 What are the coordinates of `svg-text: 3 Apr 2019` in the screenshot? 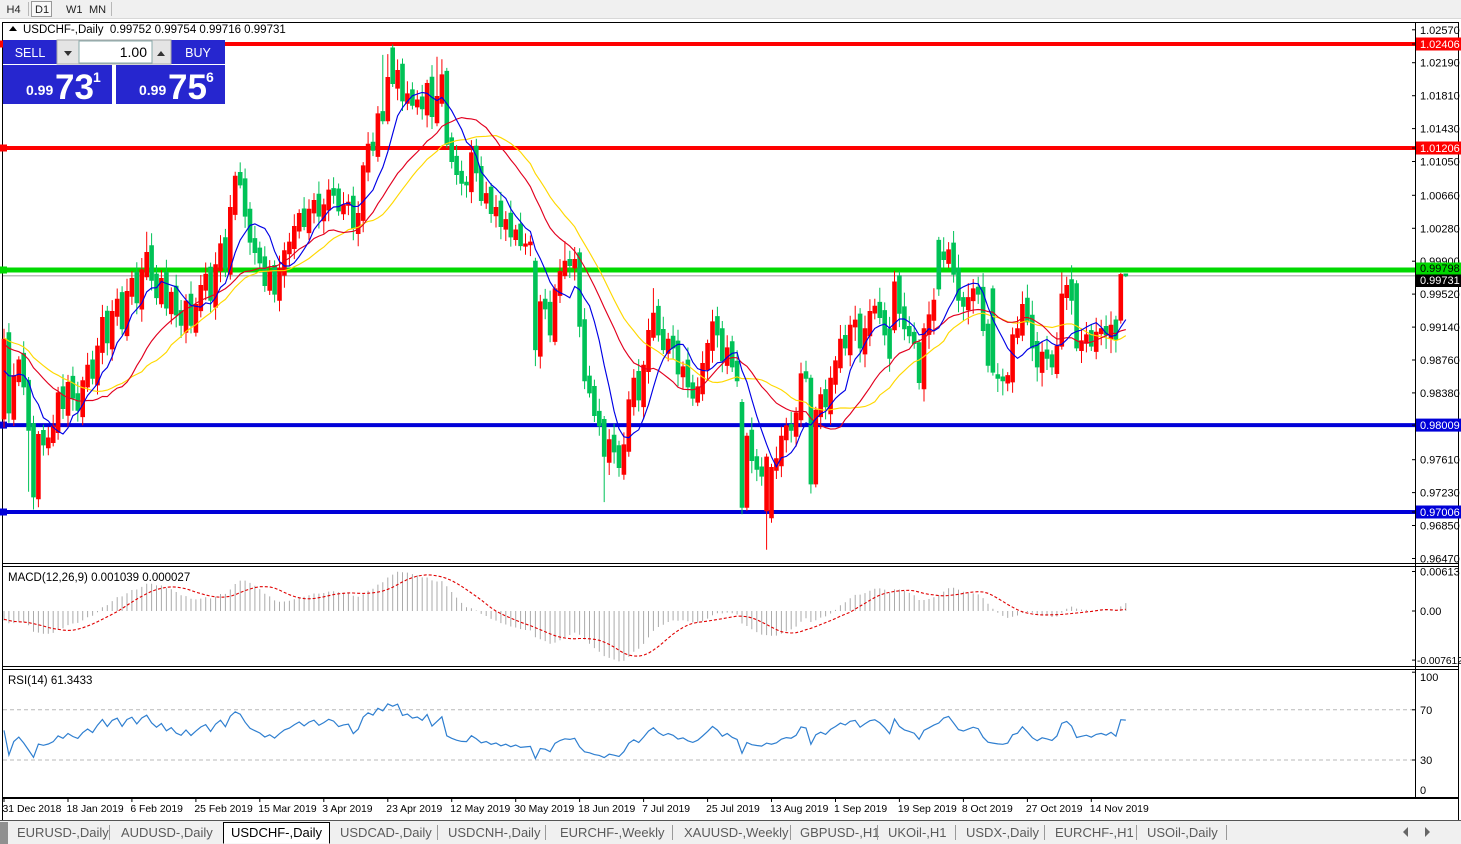 It's located at (347, 809).